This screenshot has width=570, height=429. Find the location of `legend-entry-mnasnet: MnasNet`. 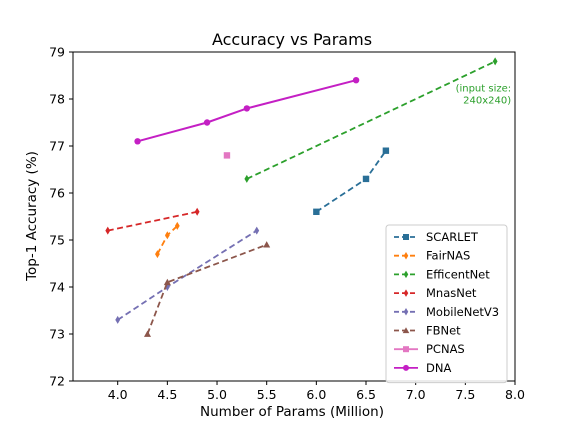

legend-entry-mnasnet: MnasNet is located at coordinates (435, 293).